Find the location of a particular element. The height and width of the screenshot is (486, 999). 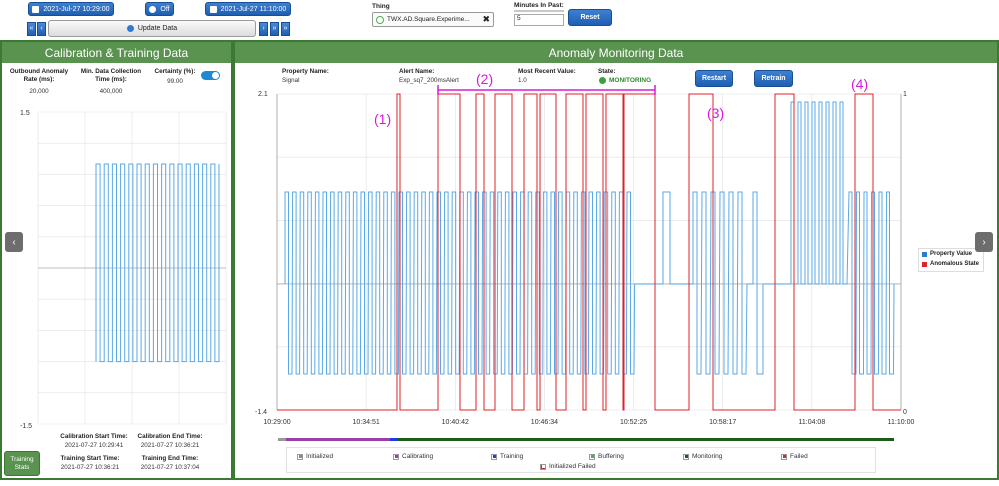

minutes-input: 5 is located at coordinates (539, 20).